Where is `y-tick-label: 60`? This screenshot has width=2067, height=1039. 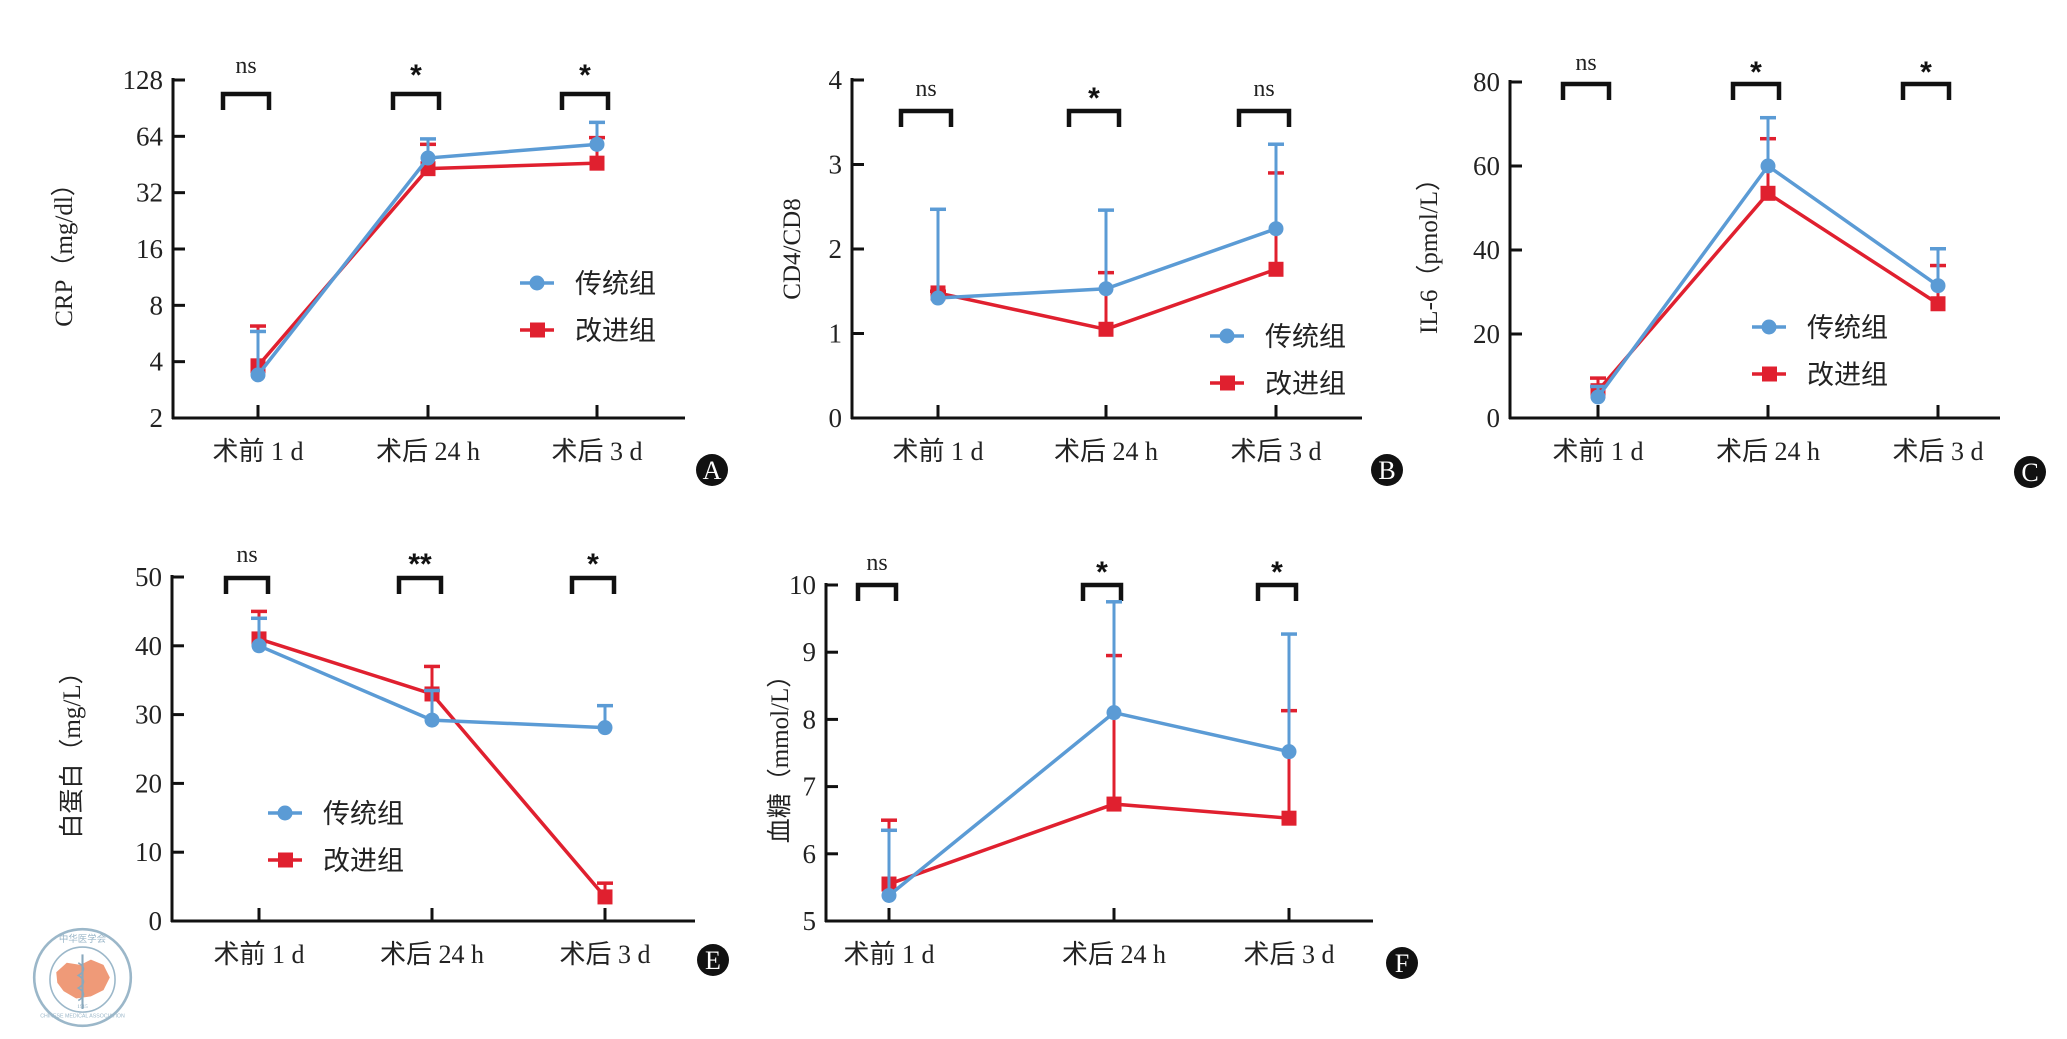
y-tick-label: 60 is located at coordinates (1486, 166).